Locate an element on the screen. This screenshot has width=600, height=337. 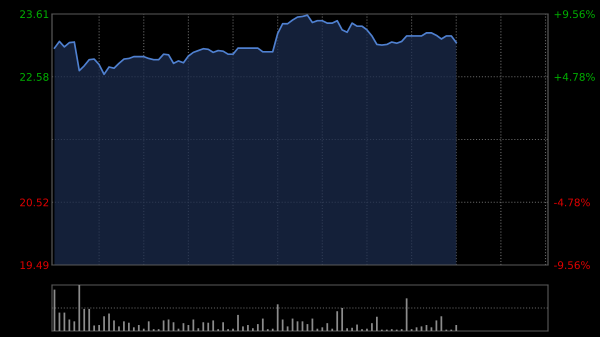
y-tick-label: 20.52 is located at coordinates (34, 202).